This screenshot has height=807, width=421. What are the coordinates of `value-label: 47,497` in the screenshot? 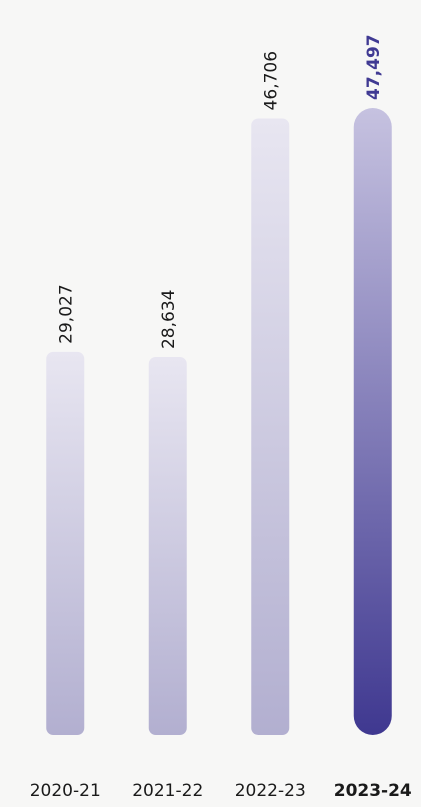 It's located at (374, 67).